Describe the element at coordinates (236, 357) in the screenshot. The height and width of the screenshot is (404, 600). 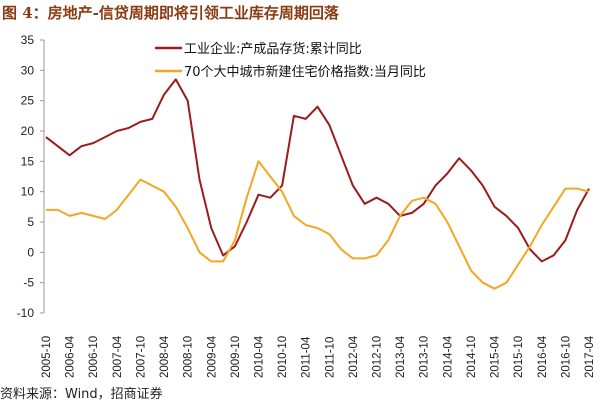
I see `x-tick-label: 2009-10` at that location.